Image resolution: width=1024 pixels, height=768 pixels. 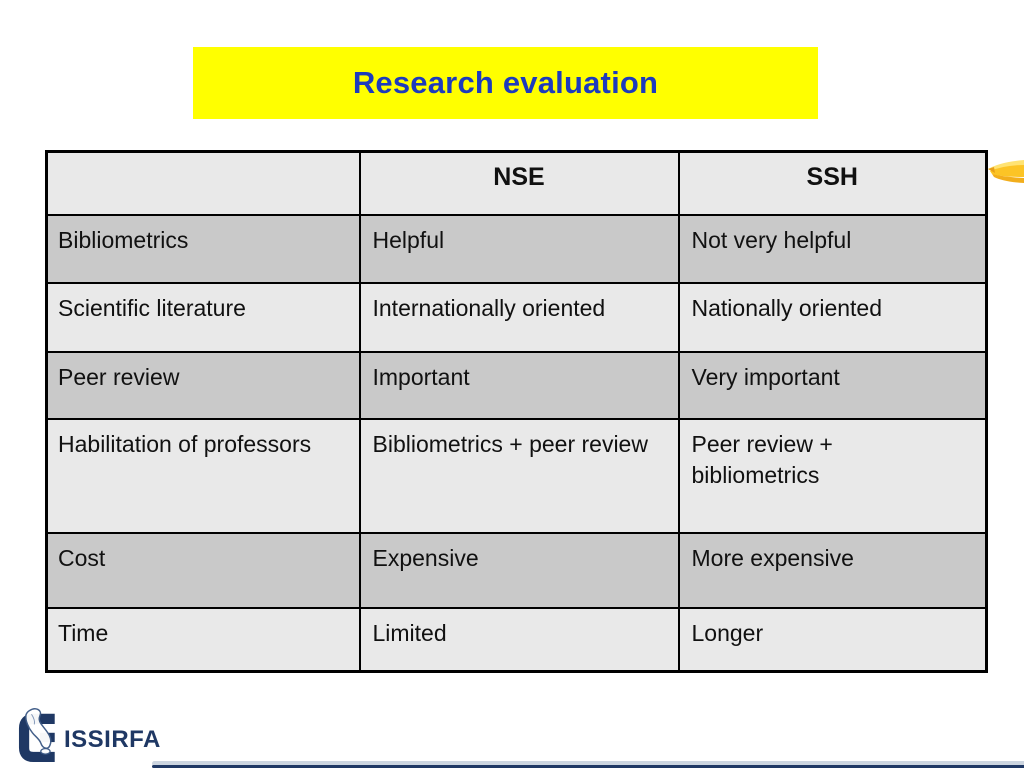 I want to click on ssh-cell: Not very helpful, so click(x=832, y=248).